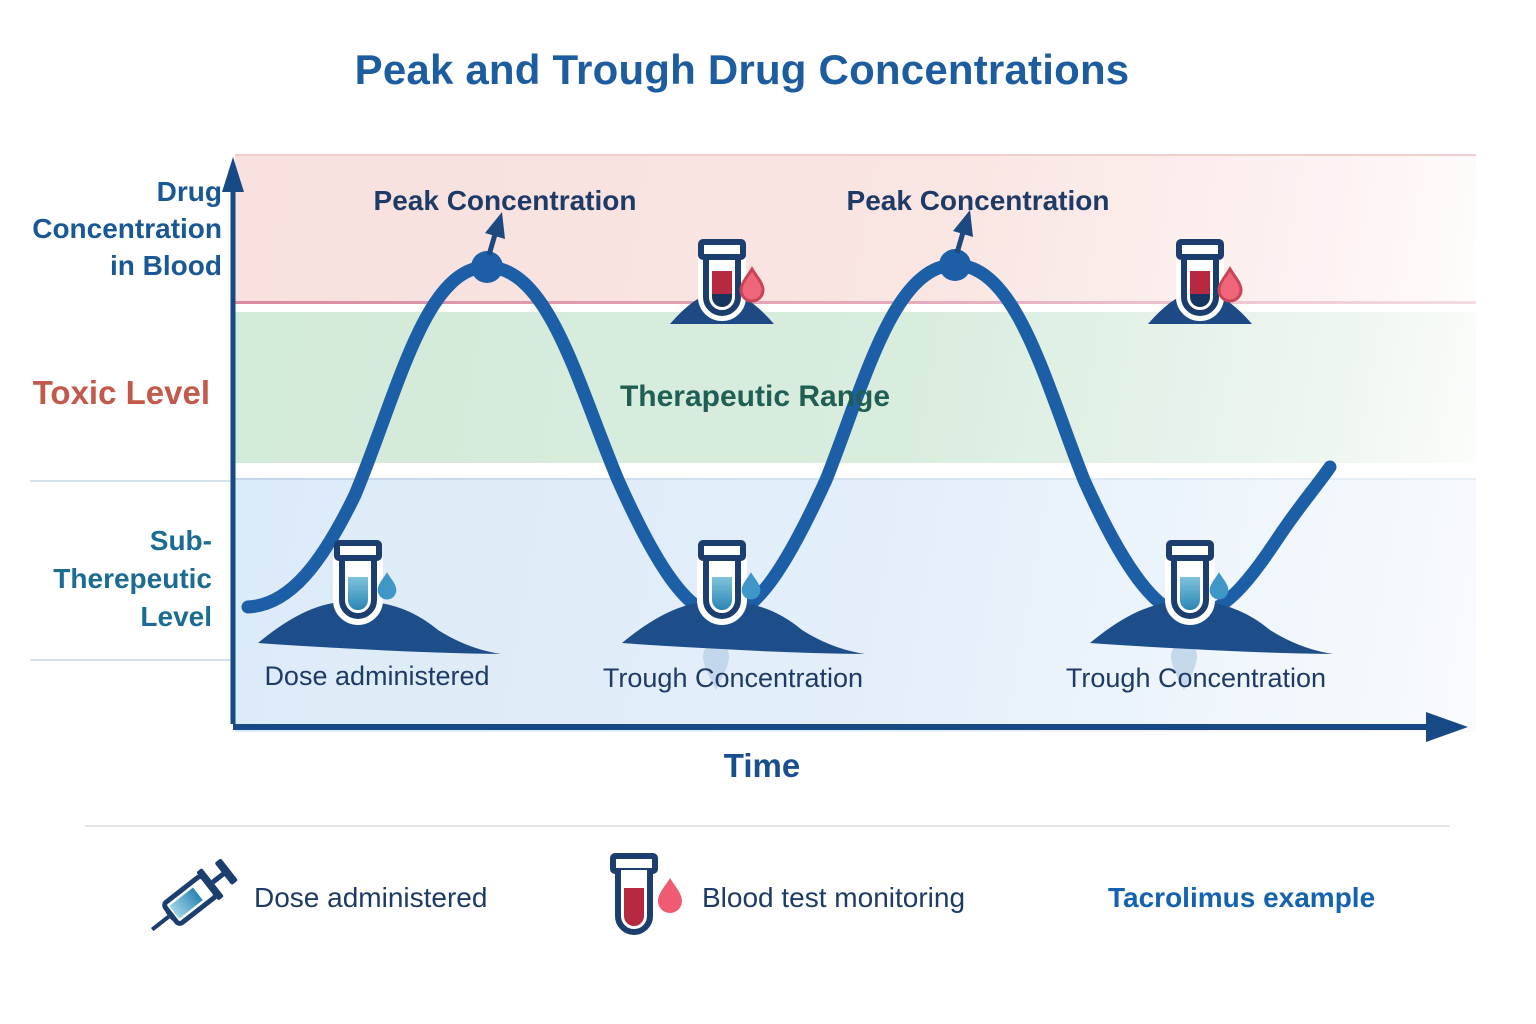 This screenshot has height=1024, width=1536. What do you see at coordinates (377, 676) in the screenshot?
I see `dose-administered-label: Dose administered` at bounding box center [377, 676].